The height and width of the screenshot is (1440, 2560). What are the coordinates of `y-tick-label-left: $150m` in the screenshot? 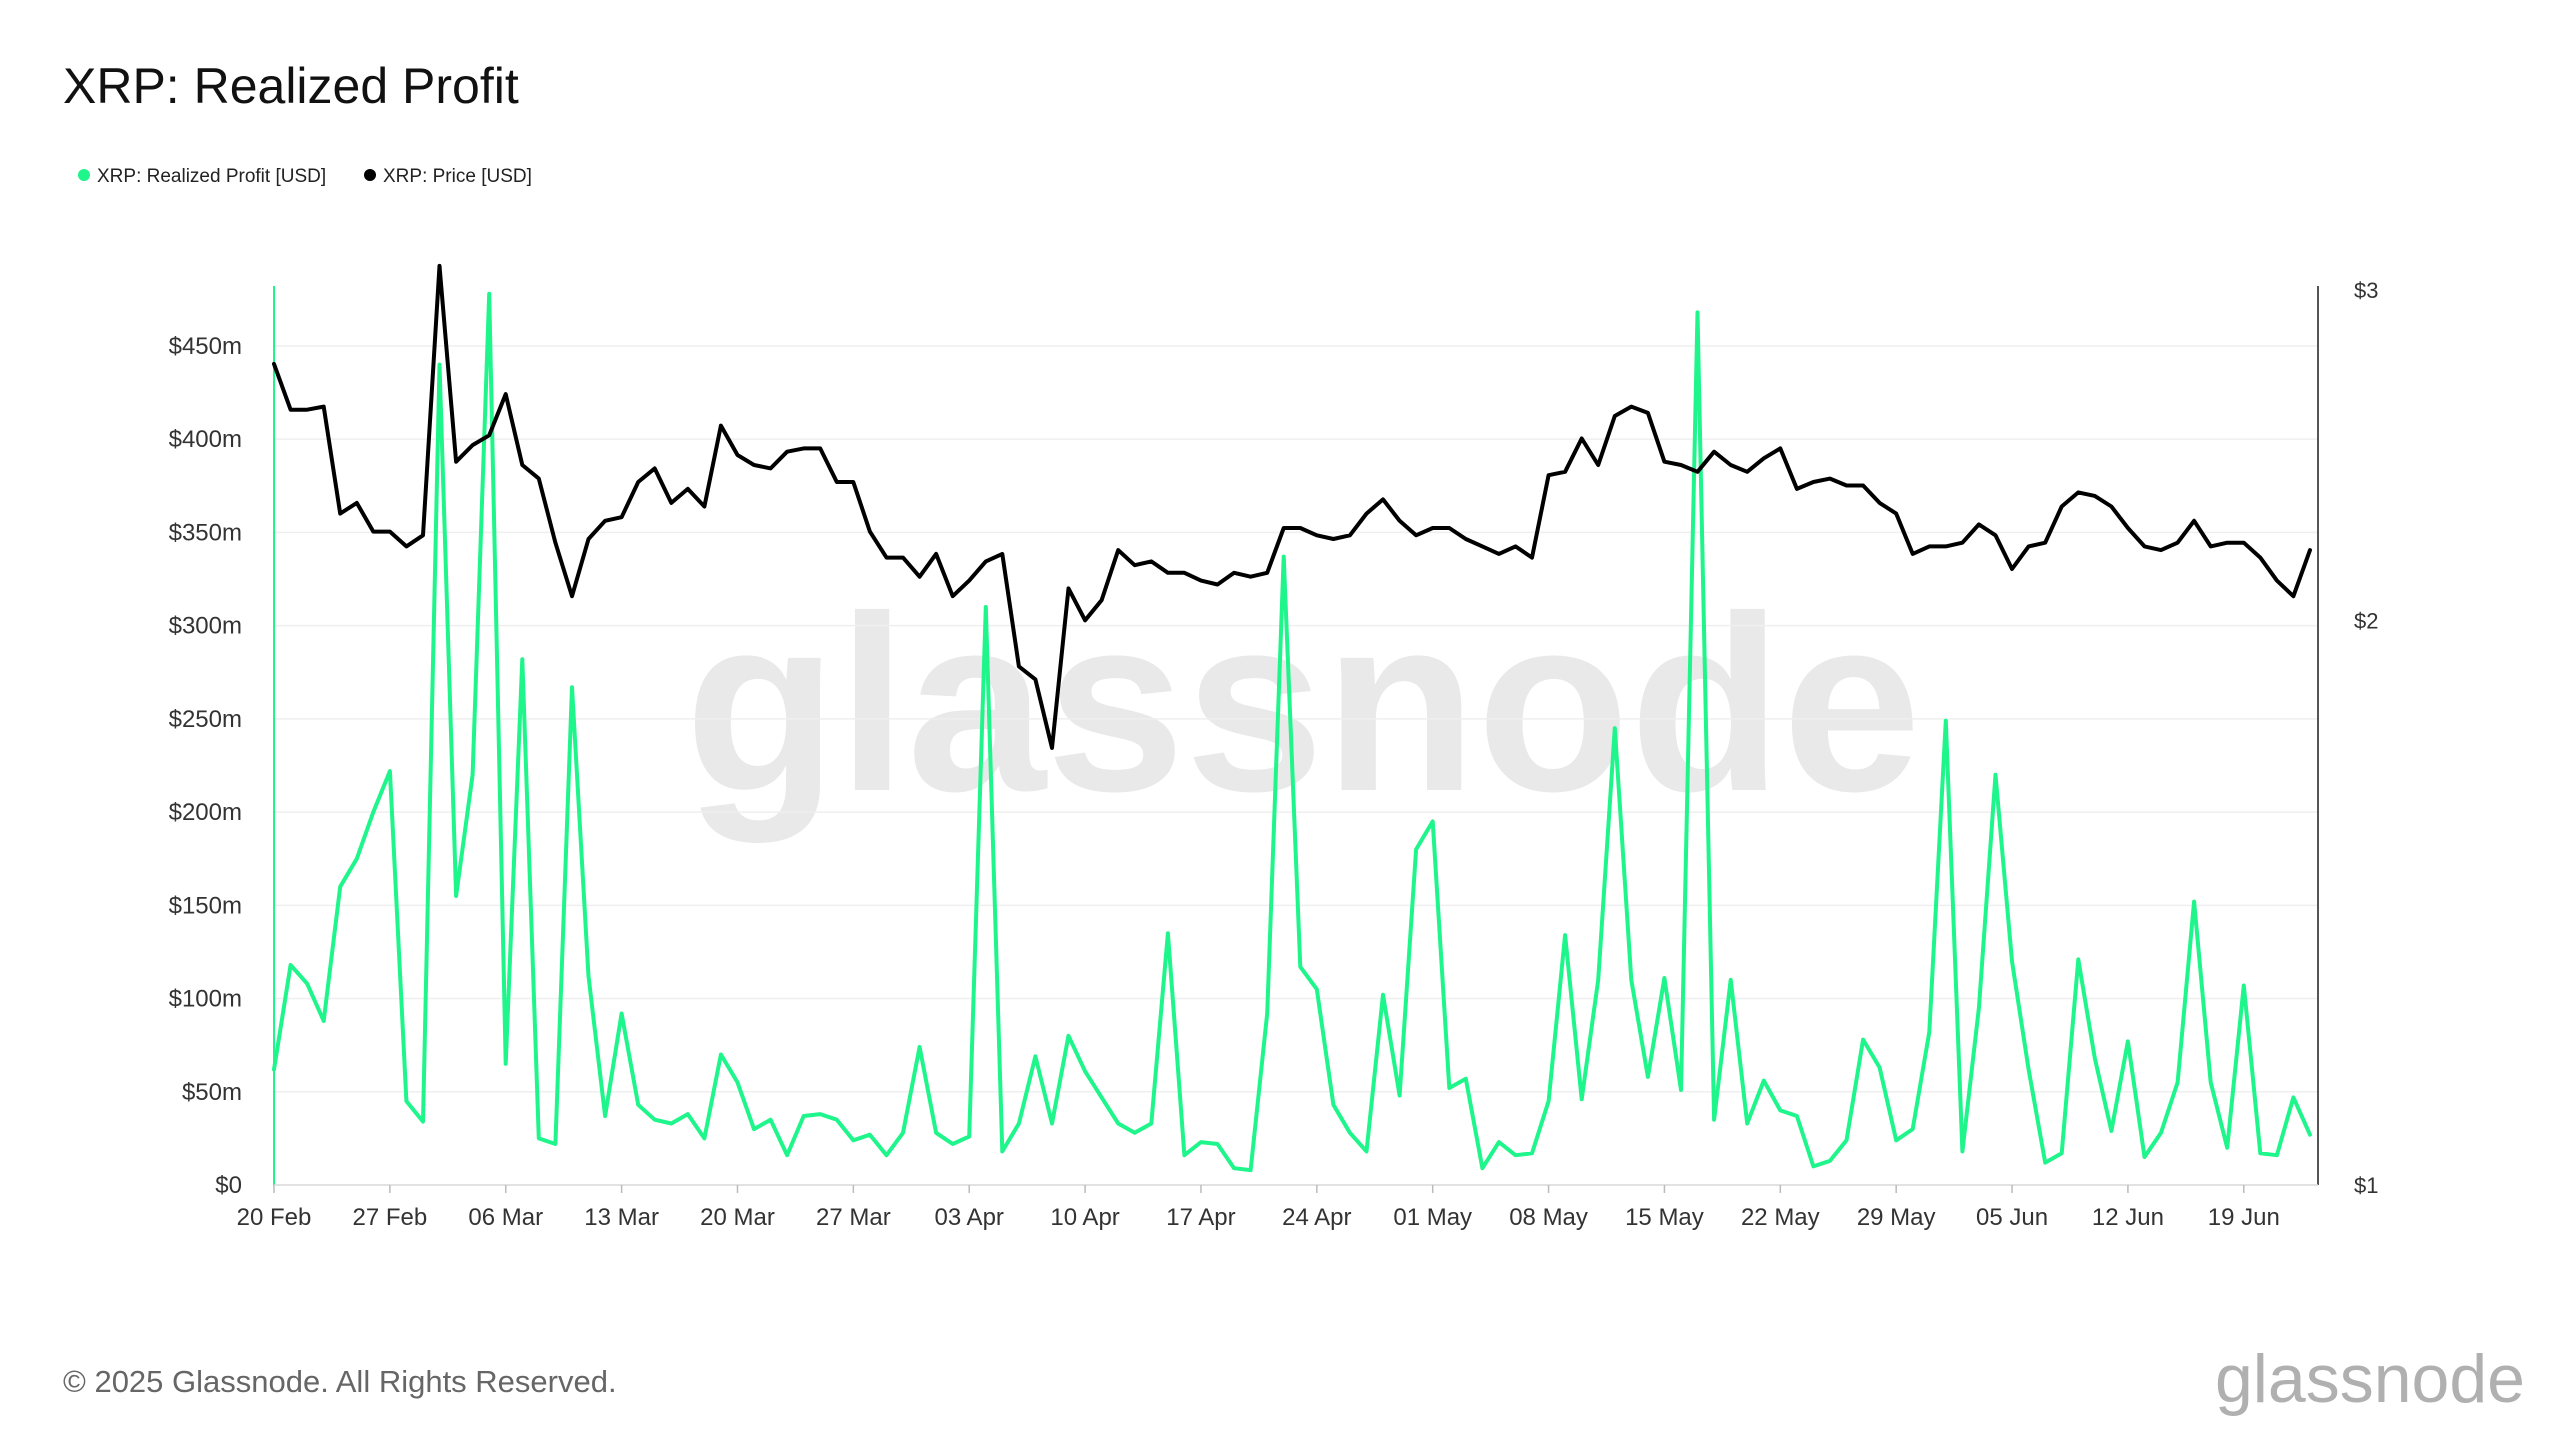 It's located at (205, 905).